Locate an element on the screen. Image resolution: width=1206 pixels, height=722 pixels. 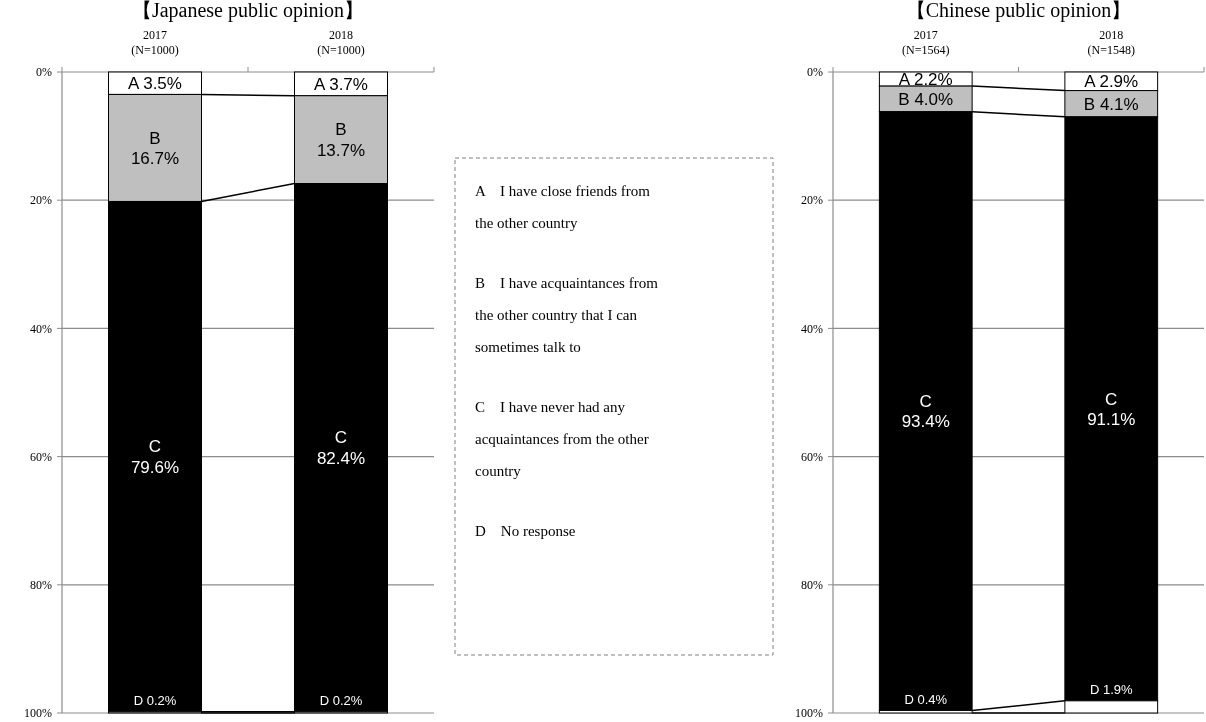
data-label: A 3.7% is located at coordinates (341, 84).